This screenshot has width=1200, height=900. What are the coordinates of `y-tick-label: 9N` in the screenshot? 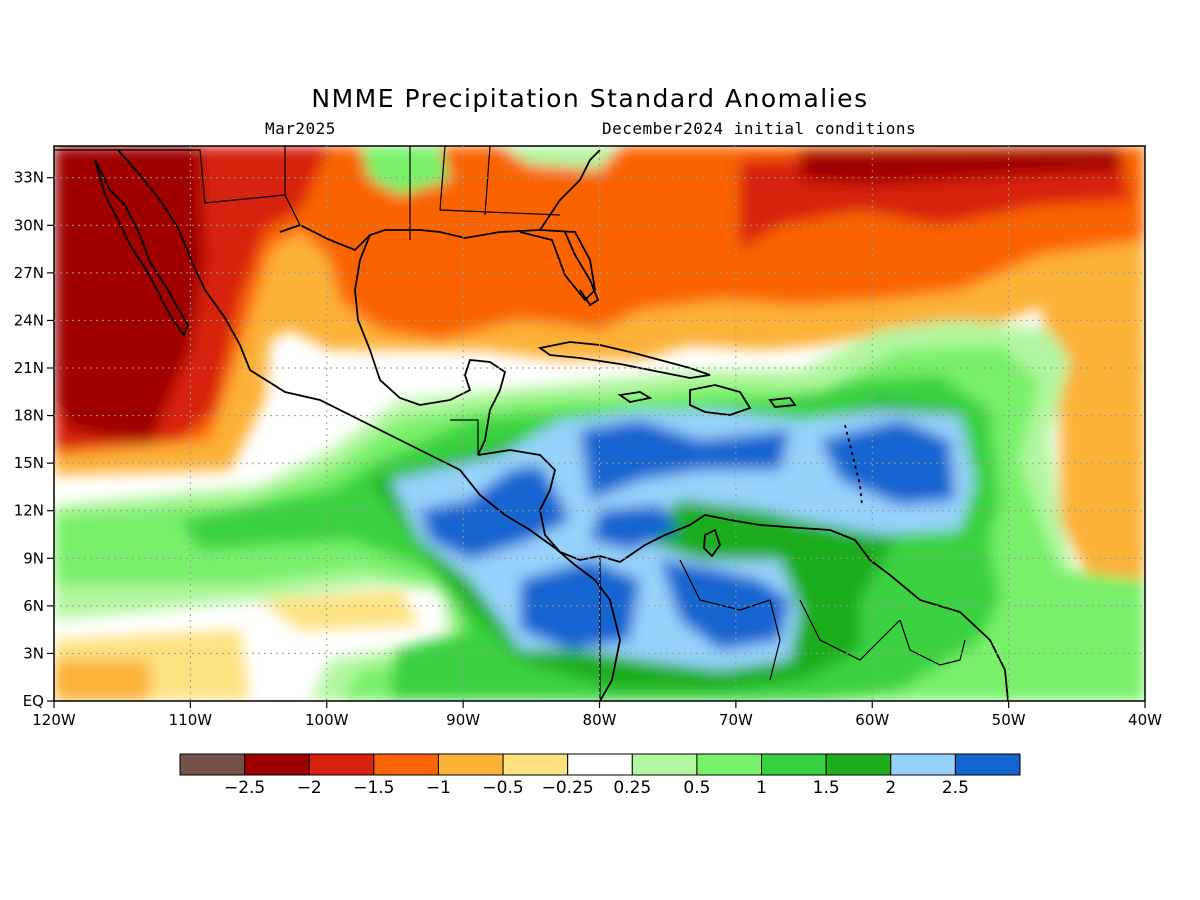 It's located at (33, 558).